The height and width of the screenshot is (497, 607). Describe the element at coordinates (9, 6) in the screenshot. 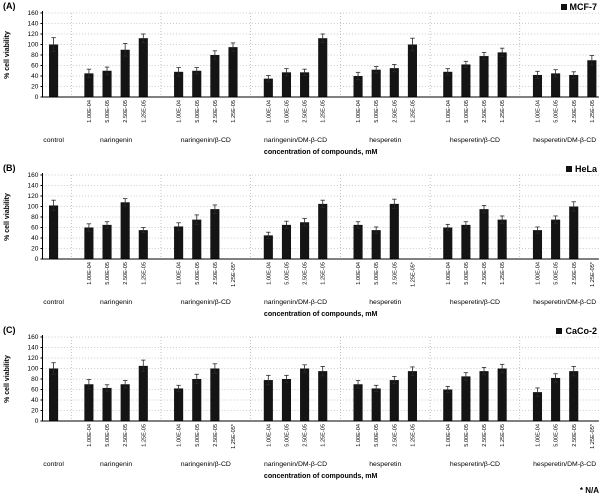

I see `panel-letter: (A)` at that location.